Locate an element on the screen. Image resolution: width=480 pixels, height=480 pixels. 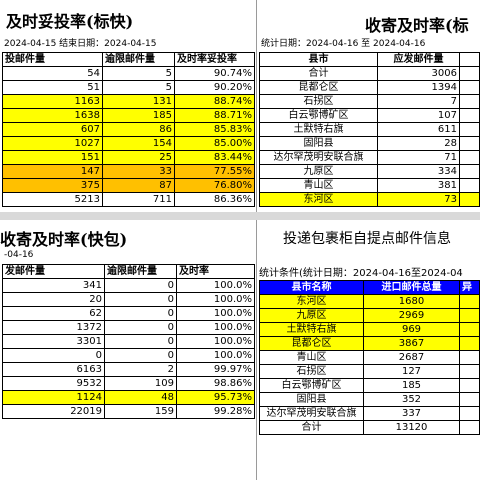
table-header-row: 县市名称 进口邮件总量 异 is located at coordinates (369, 287).